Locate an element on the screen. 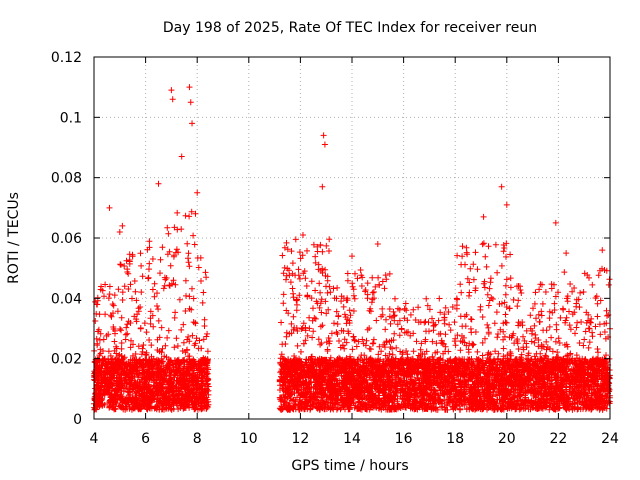 This screenshot has width=640, height=480. x-tick-label: 6 is located at coordinates (145, 439).